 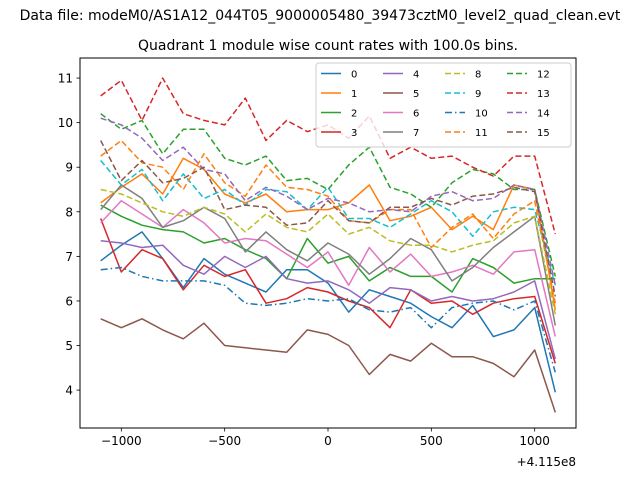 What do you see at coordinates (121, 441) in the screenshot?
I see `x-tick-label: −1000` at bounding box center [121, 441].